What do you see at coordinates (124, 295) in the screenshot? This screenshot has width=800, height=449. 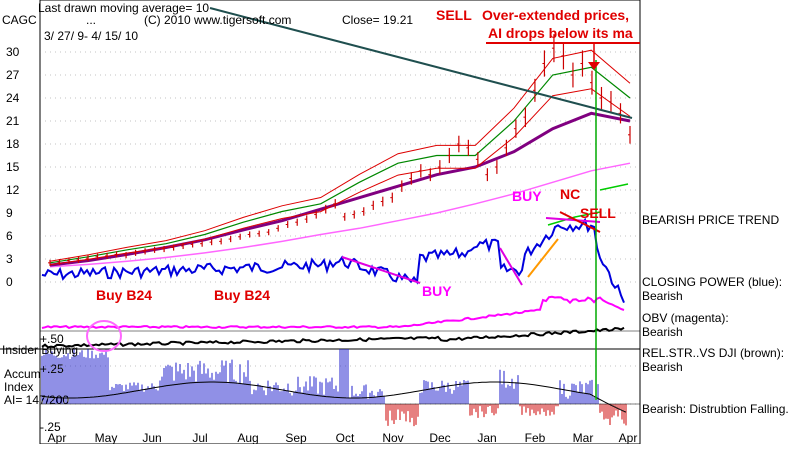 I see `buy-b24-label-1: Buy B24` at bounding box center [124, 295].